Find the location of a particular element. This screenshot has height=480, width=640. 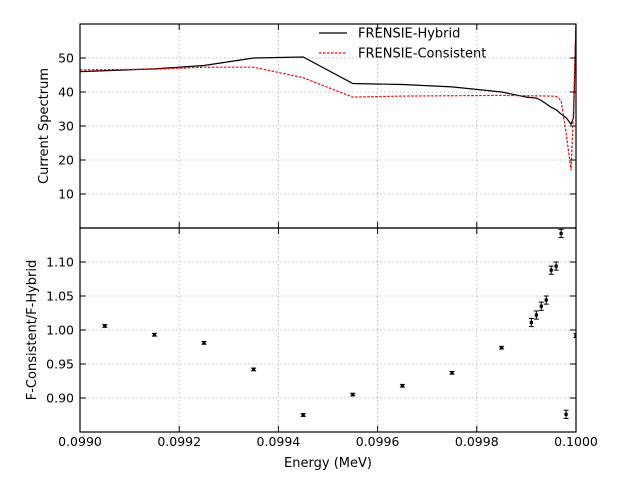

x-tick-label: 0.0998 is located at coordinates (477, 441).